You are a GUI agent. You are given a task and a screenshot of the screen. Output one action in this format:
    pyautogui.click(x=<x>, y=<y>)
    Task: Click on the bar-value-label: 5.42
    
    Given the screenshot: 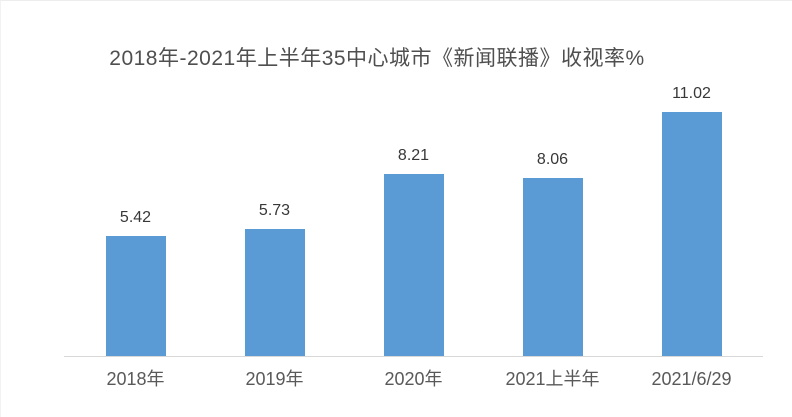 What is the action you would take?
    pyautogui.click(x=135, y=217)
    